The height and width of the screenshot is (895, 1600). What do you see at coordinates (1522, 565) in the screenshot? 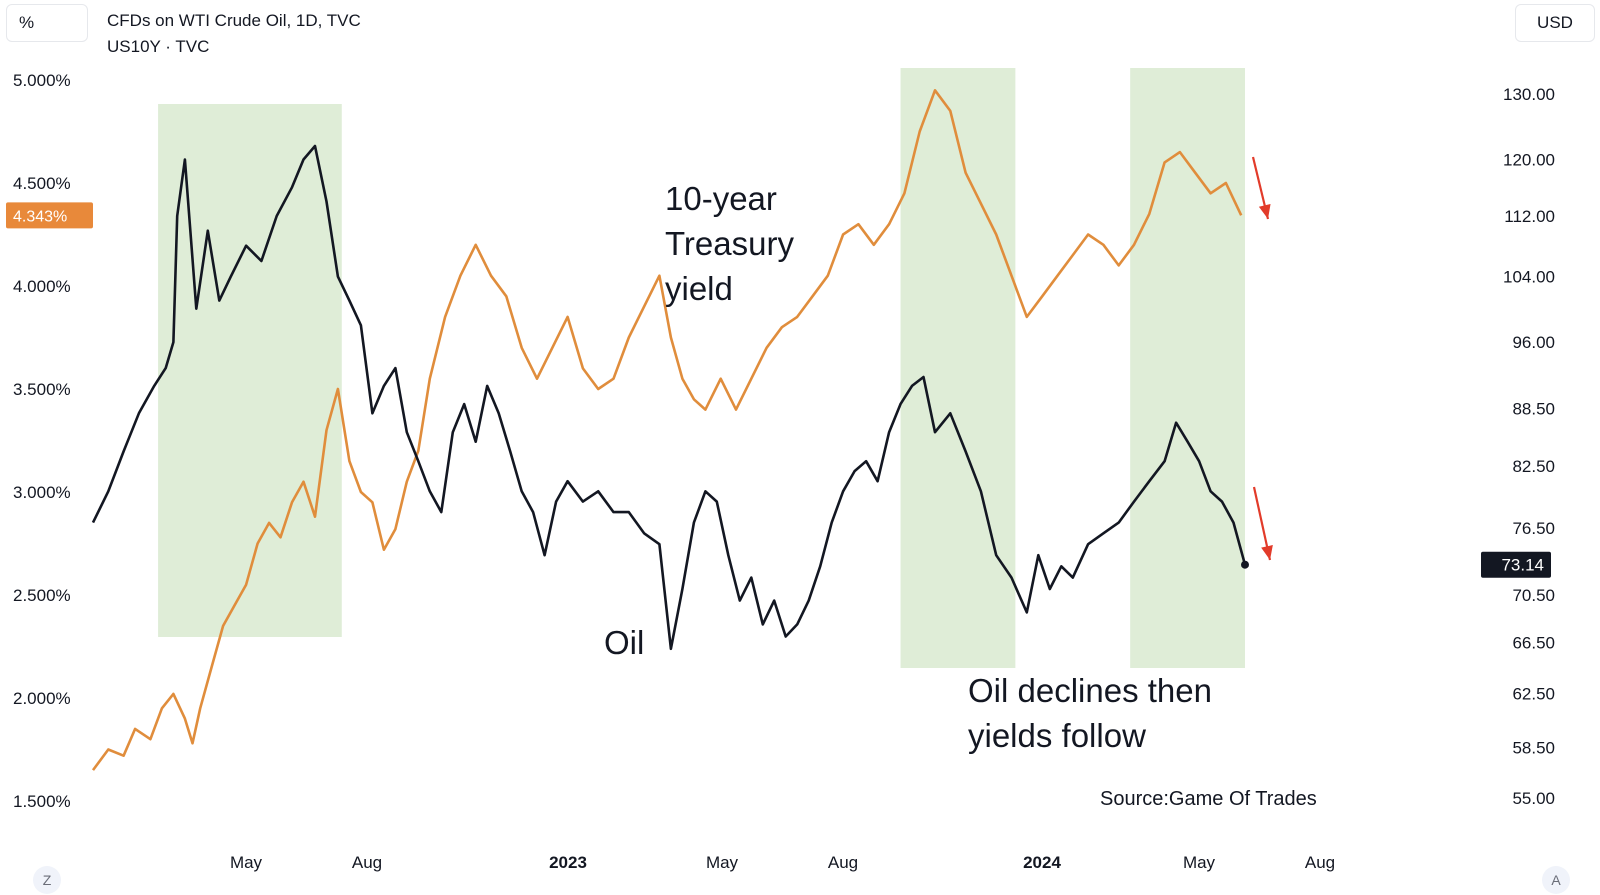
I see `oil-current-label: 73.14` at bounding box center [1522, 565].